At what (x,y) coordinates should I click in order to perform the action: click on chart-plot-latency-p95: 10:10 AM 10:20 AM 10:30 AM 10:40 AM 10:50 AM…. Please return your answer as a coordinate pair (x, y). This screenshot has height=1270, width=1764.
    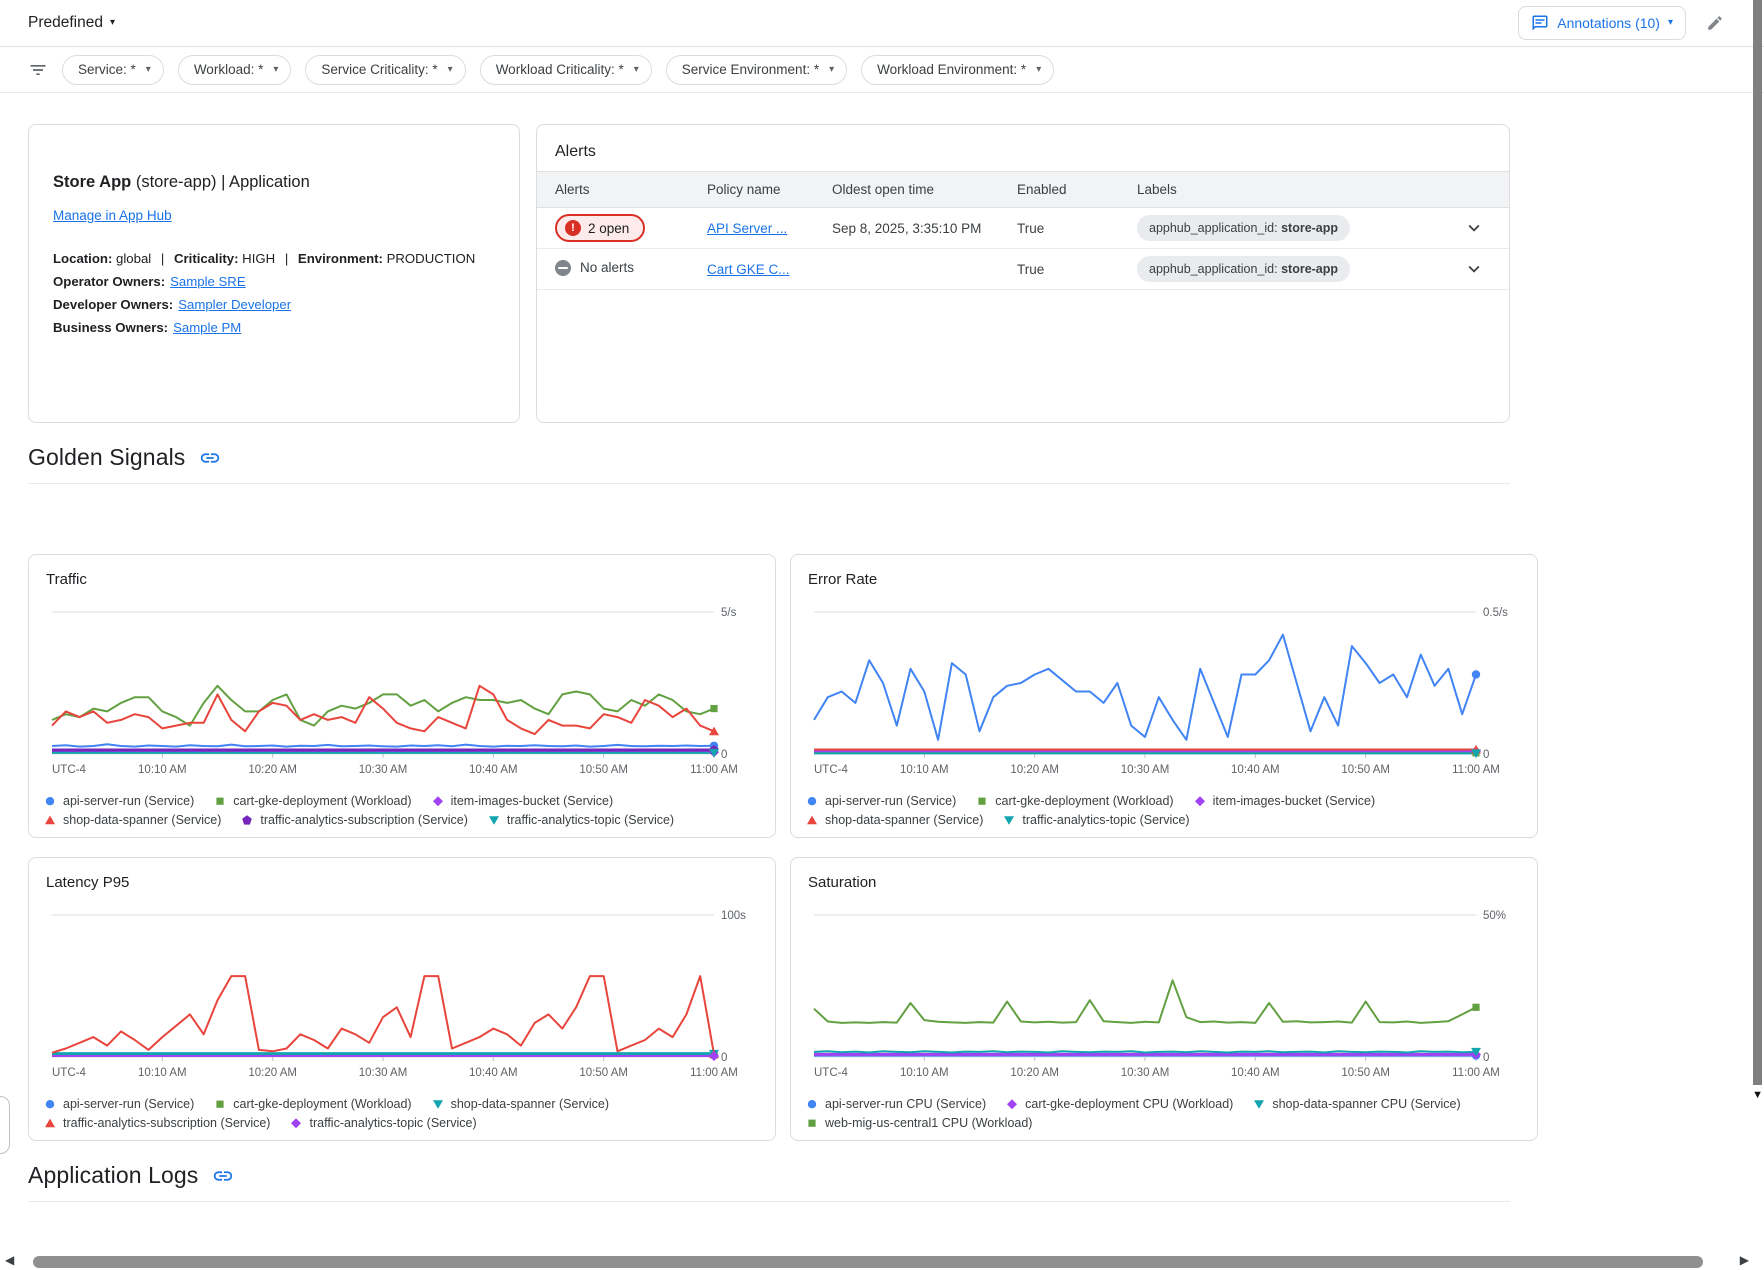
    Looking at the image, I should click on (398, 994).